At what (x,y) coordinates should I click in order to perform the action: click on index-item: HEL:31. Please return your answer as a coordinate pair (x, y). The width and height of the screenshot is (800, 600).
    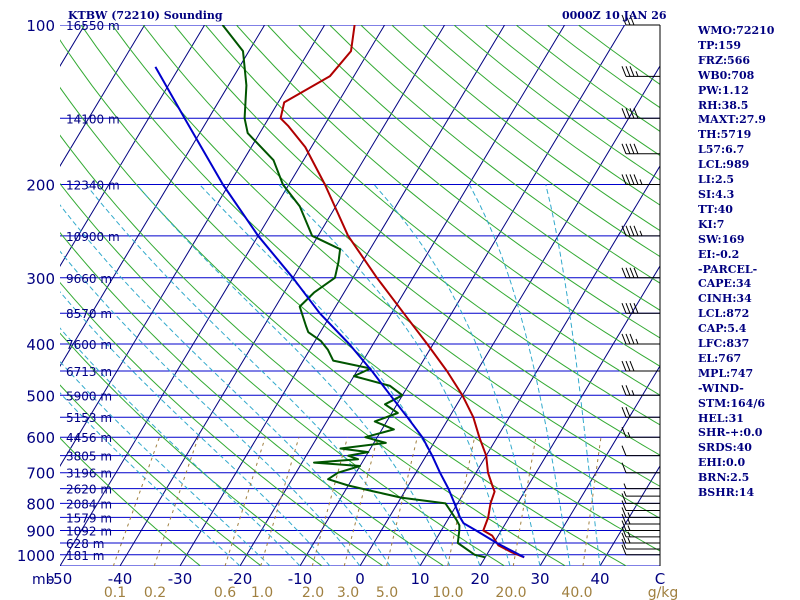
    Looking at the image, I should click on (721, 418).